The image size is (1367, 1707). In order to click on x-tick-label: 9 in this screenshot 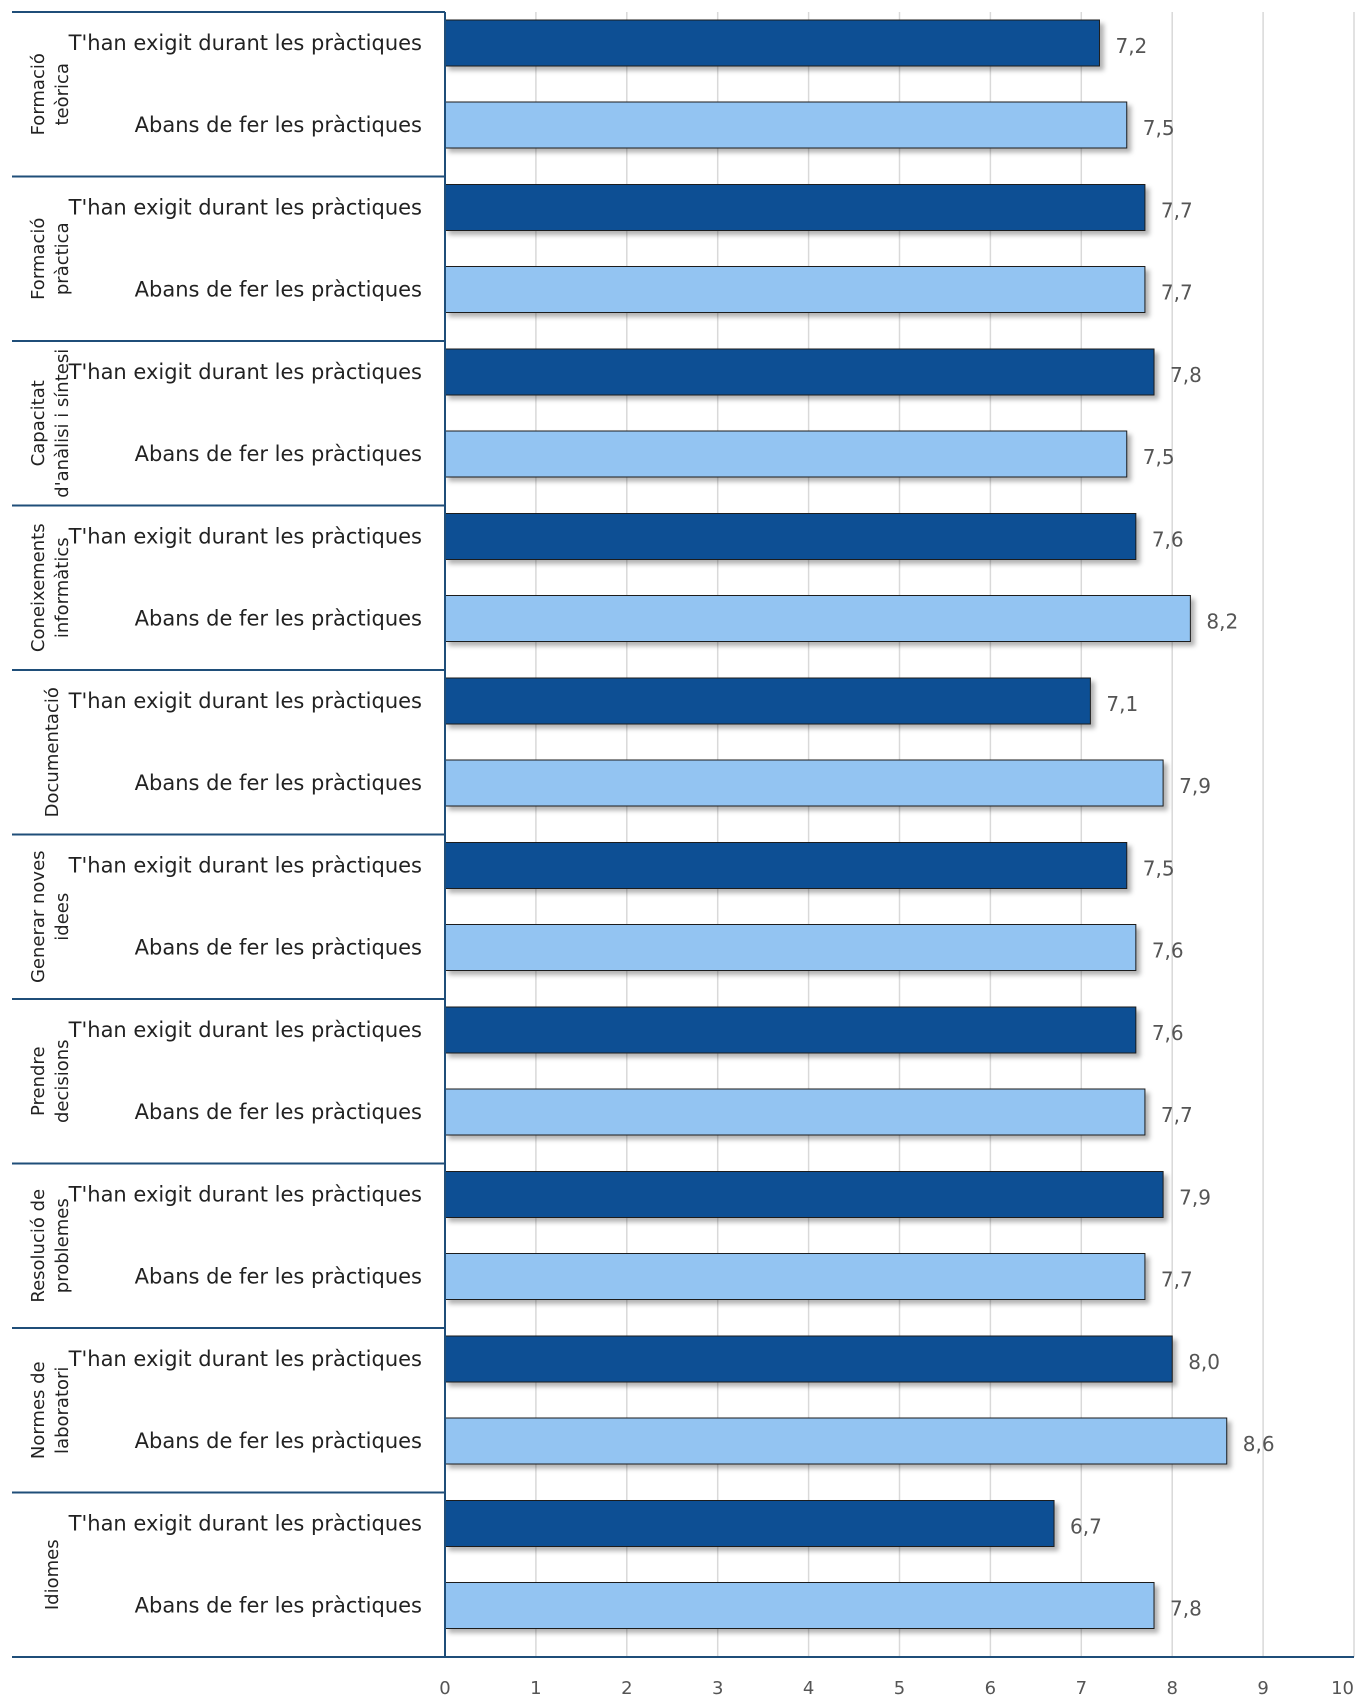, I will do `click(1262, 1688)`.